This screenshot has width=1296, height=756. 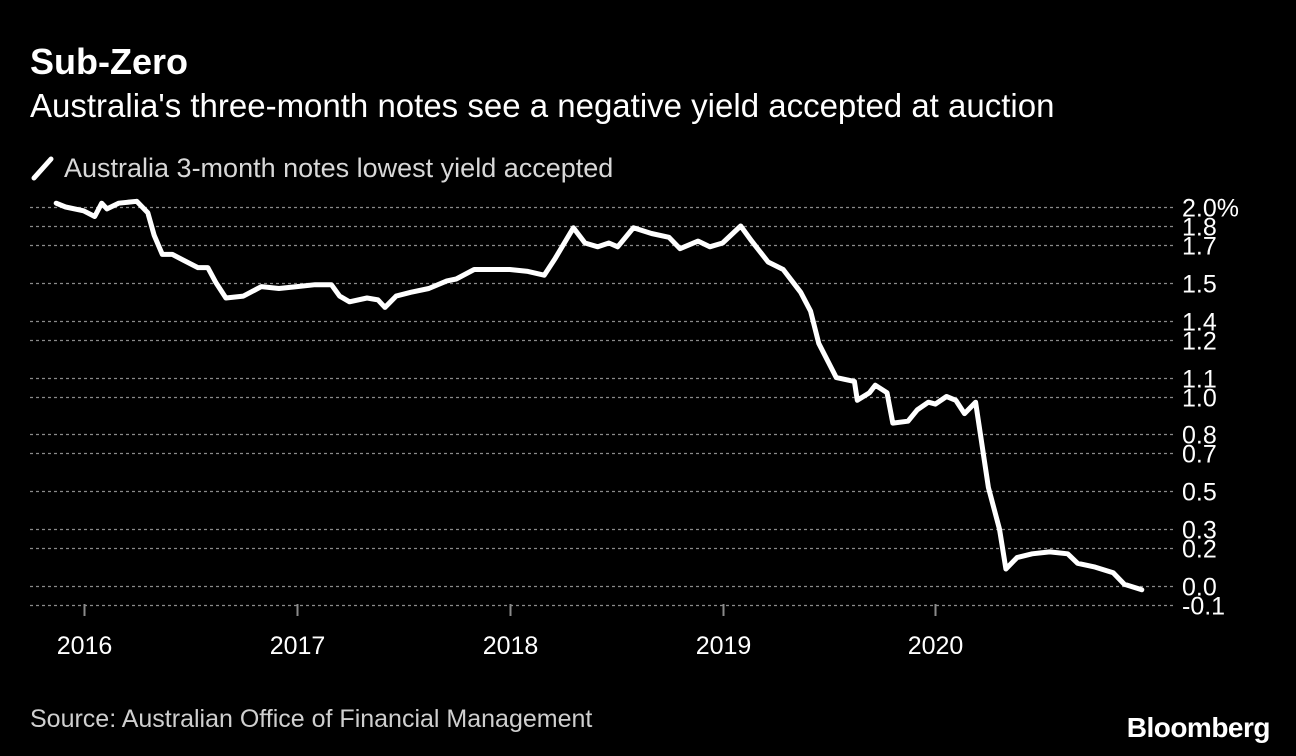 I want to click on y-tick-label: 1.5, so click(x=1199, y=285).